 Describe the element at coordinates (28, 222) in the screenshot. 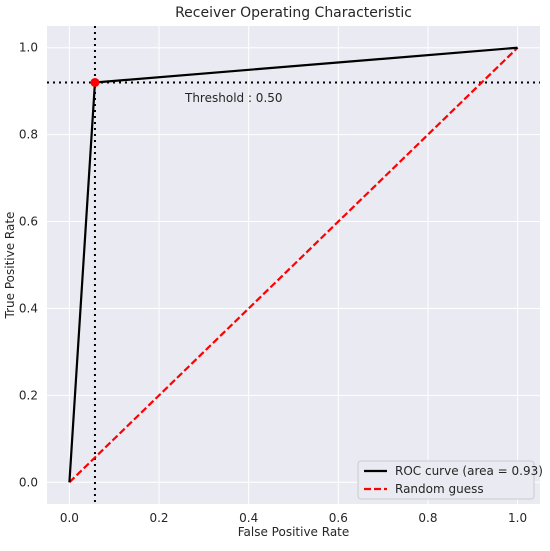

I see `y-tick-label: 0.6` at that location.